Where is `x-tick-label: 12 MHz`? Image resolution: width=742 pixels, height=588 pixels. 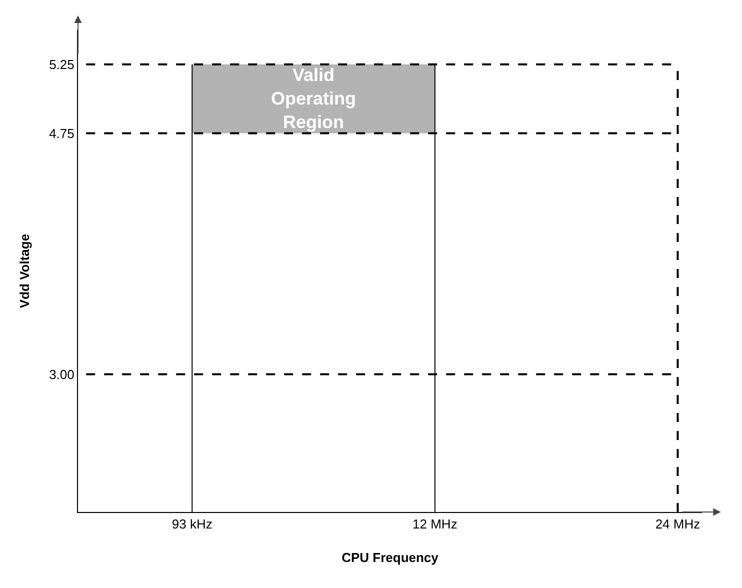 x-tick-label: 12 MHz is located at coordinates (435, 524).